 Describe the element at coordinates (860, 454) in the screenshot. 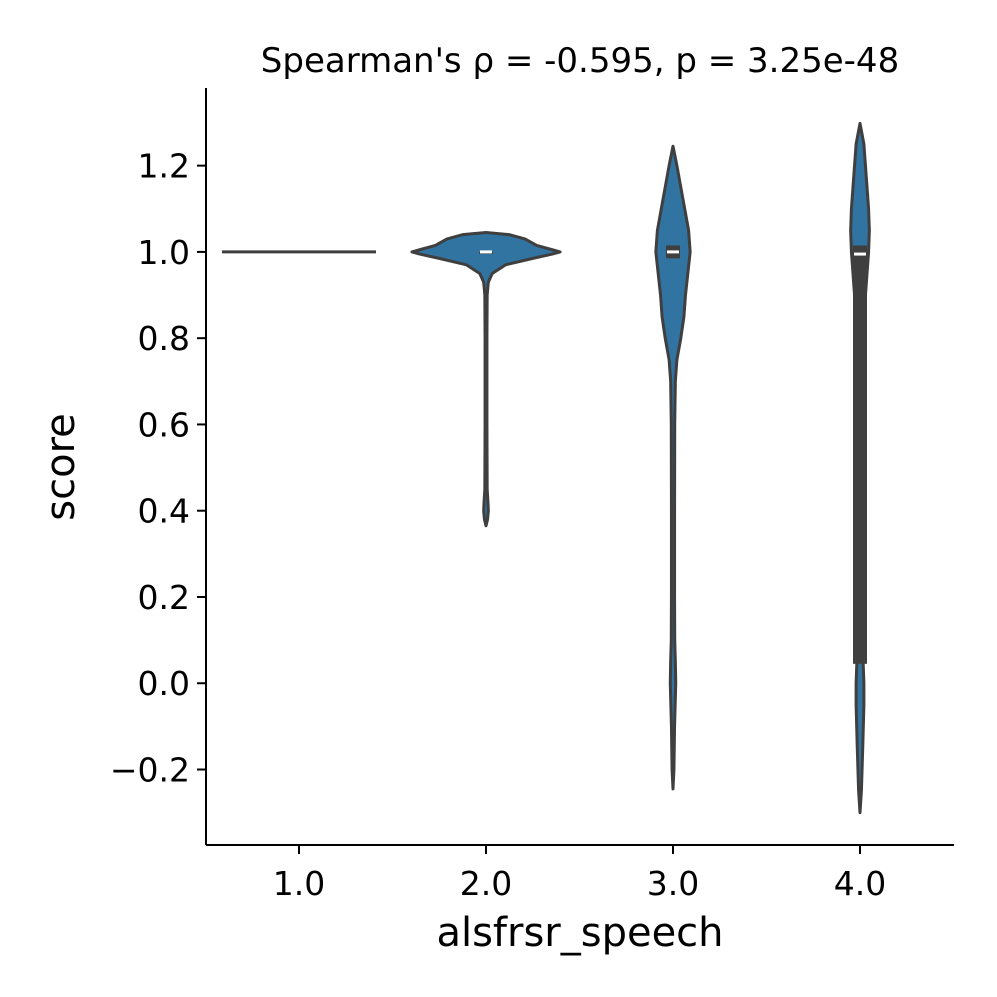

I see `violin-iqr-box` at that location.